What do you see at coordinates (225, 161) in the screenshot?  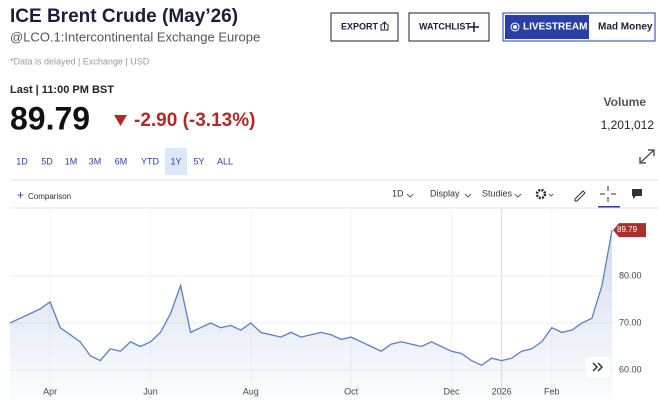 I see `range-option: ALL` at bounding box center [225, 161].